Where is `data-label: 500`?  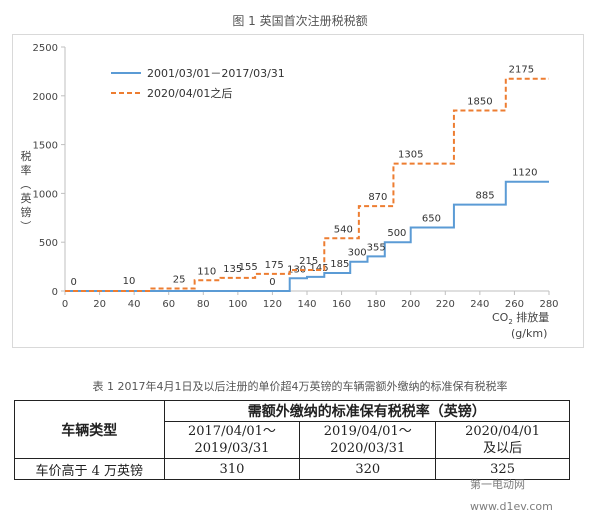
data-label: 500 is located at coordinates (396, 233).